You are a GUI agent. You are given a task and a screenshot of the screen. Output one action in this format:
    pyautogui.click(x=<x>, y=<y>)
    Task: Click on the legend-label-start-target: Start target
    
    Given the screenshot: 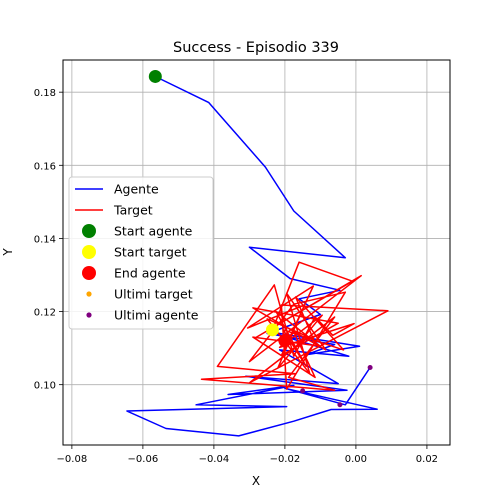 What is the action you would take?
    pyautogui.click(x=150, y=252)
    